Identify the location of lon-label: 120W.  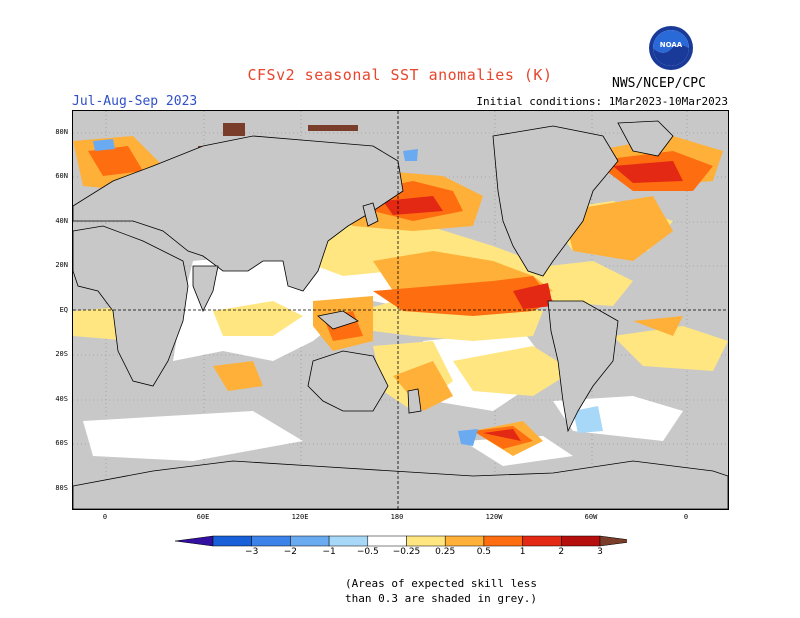
(494, 517).